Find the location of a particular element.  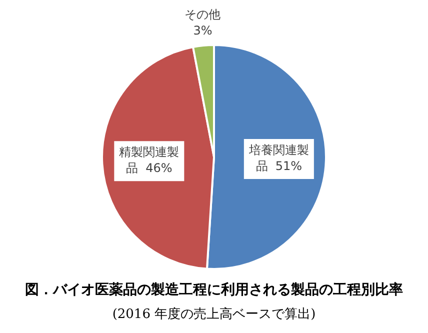

slice-label: 精製関連製品 46% is located at coordinates (149, 160).